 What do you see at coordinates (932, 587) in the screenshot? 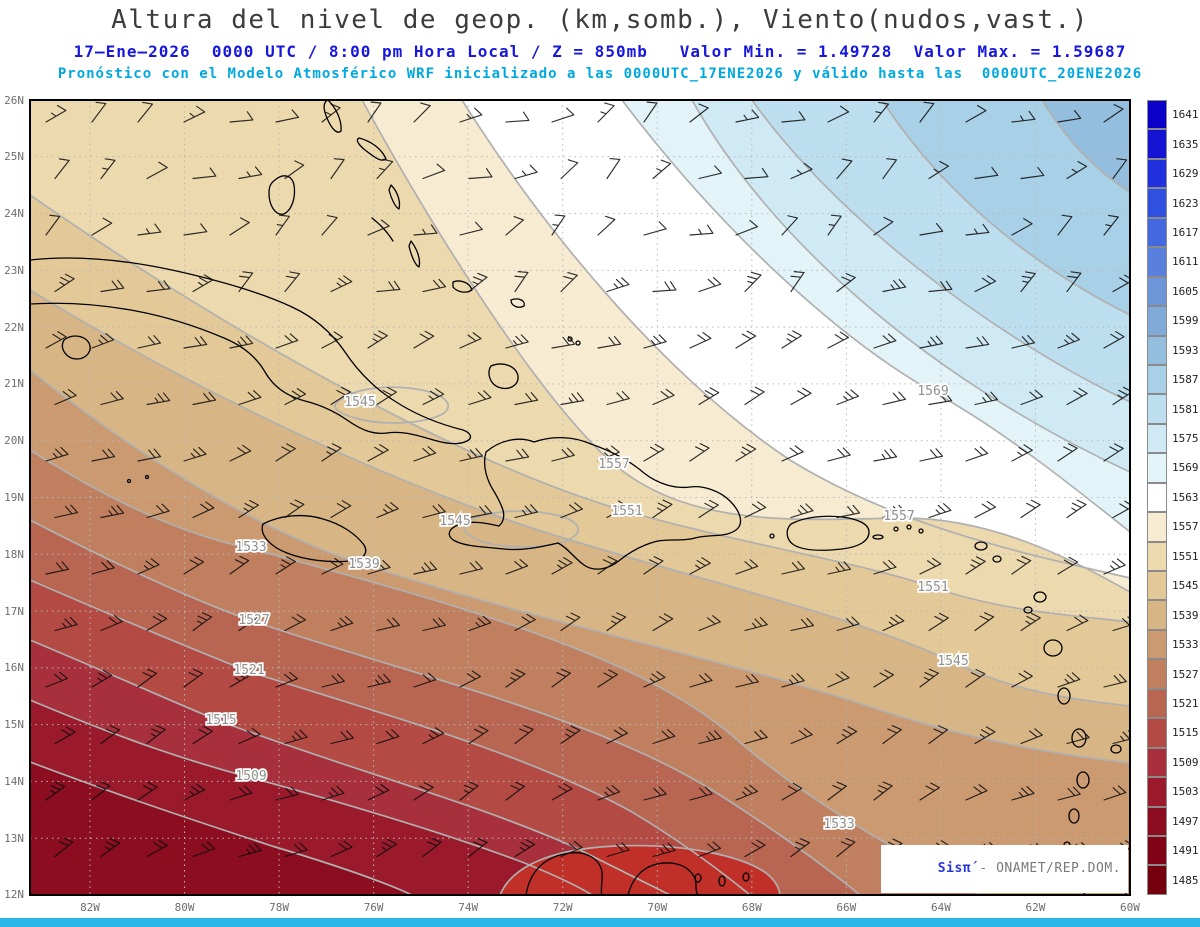
I see `contour-label: 1551` at bounding box center [932, 587].